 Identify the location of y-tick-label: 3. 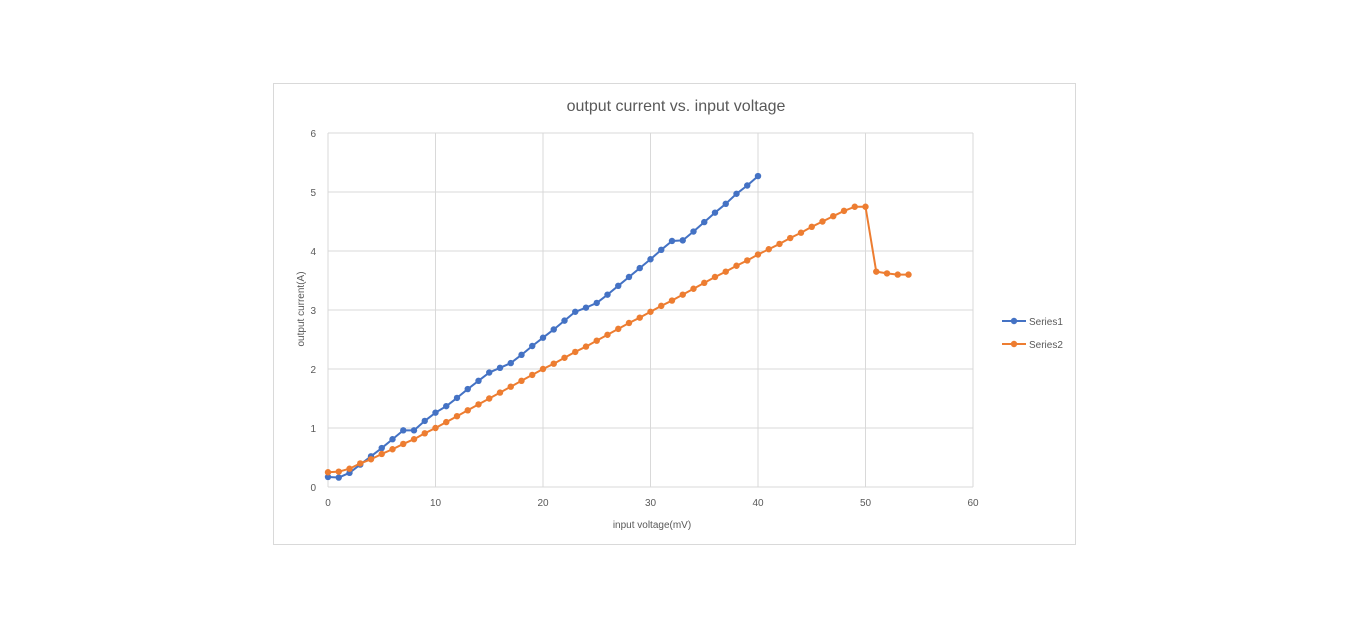
(313, 311).